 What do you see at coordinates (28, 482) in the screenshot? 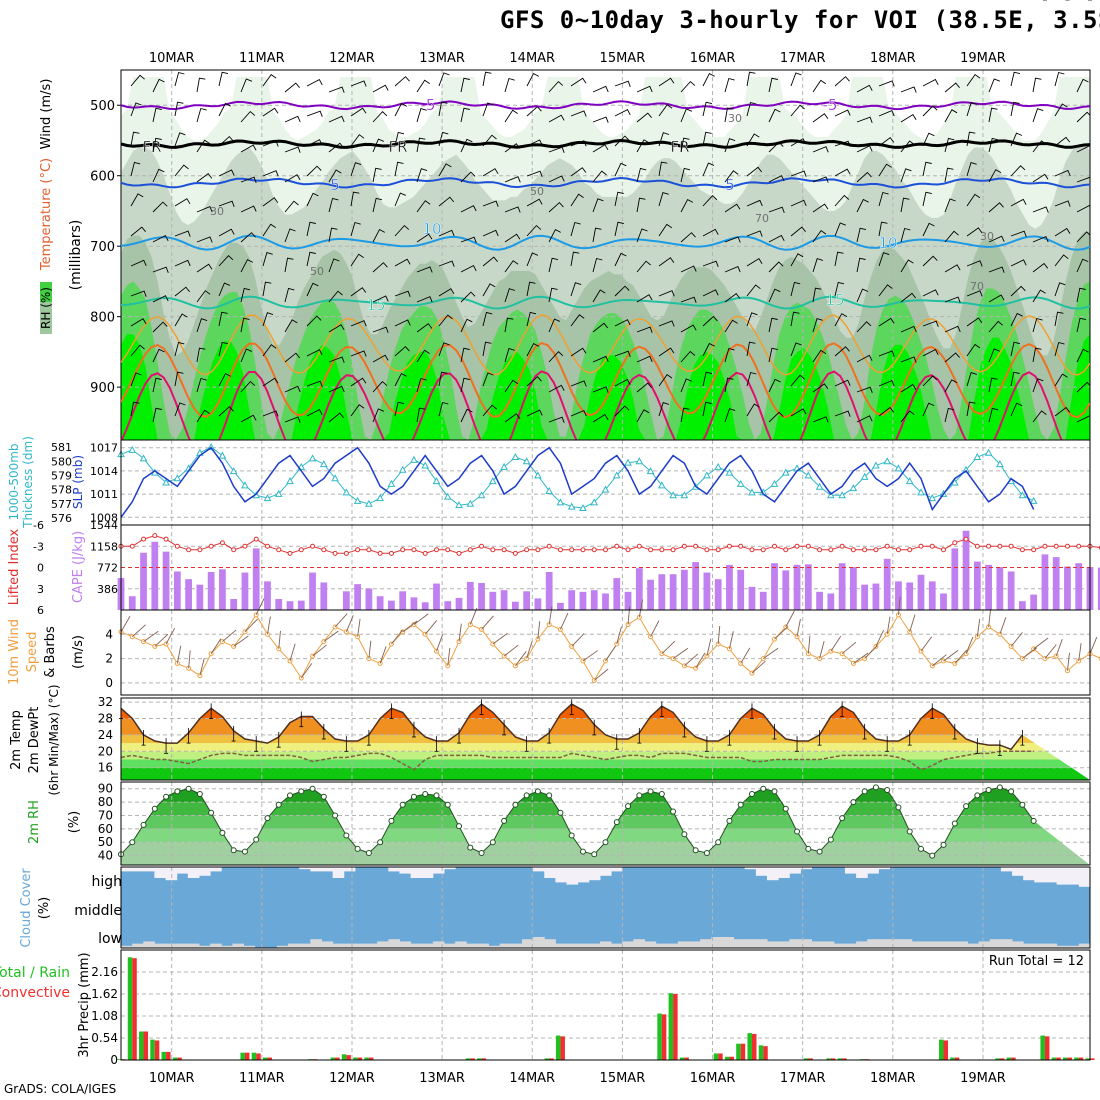
I see `side-label-part: Thickness (dm)` at bounding box center [28, 482].